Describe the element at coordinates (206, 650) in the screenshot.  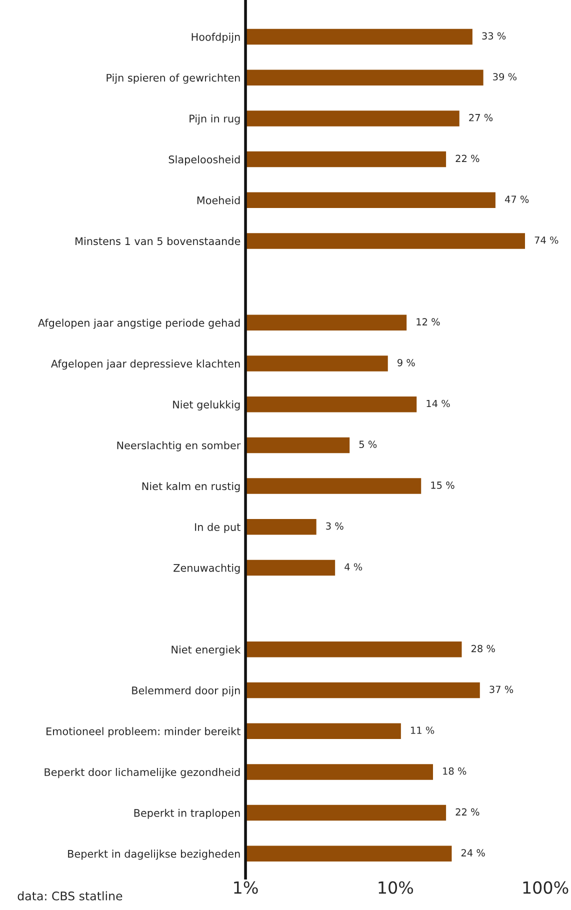
I see `y-tick-label: Niet energiek` at that location.